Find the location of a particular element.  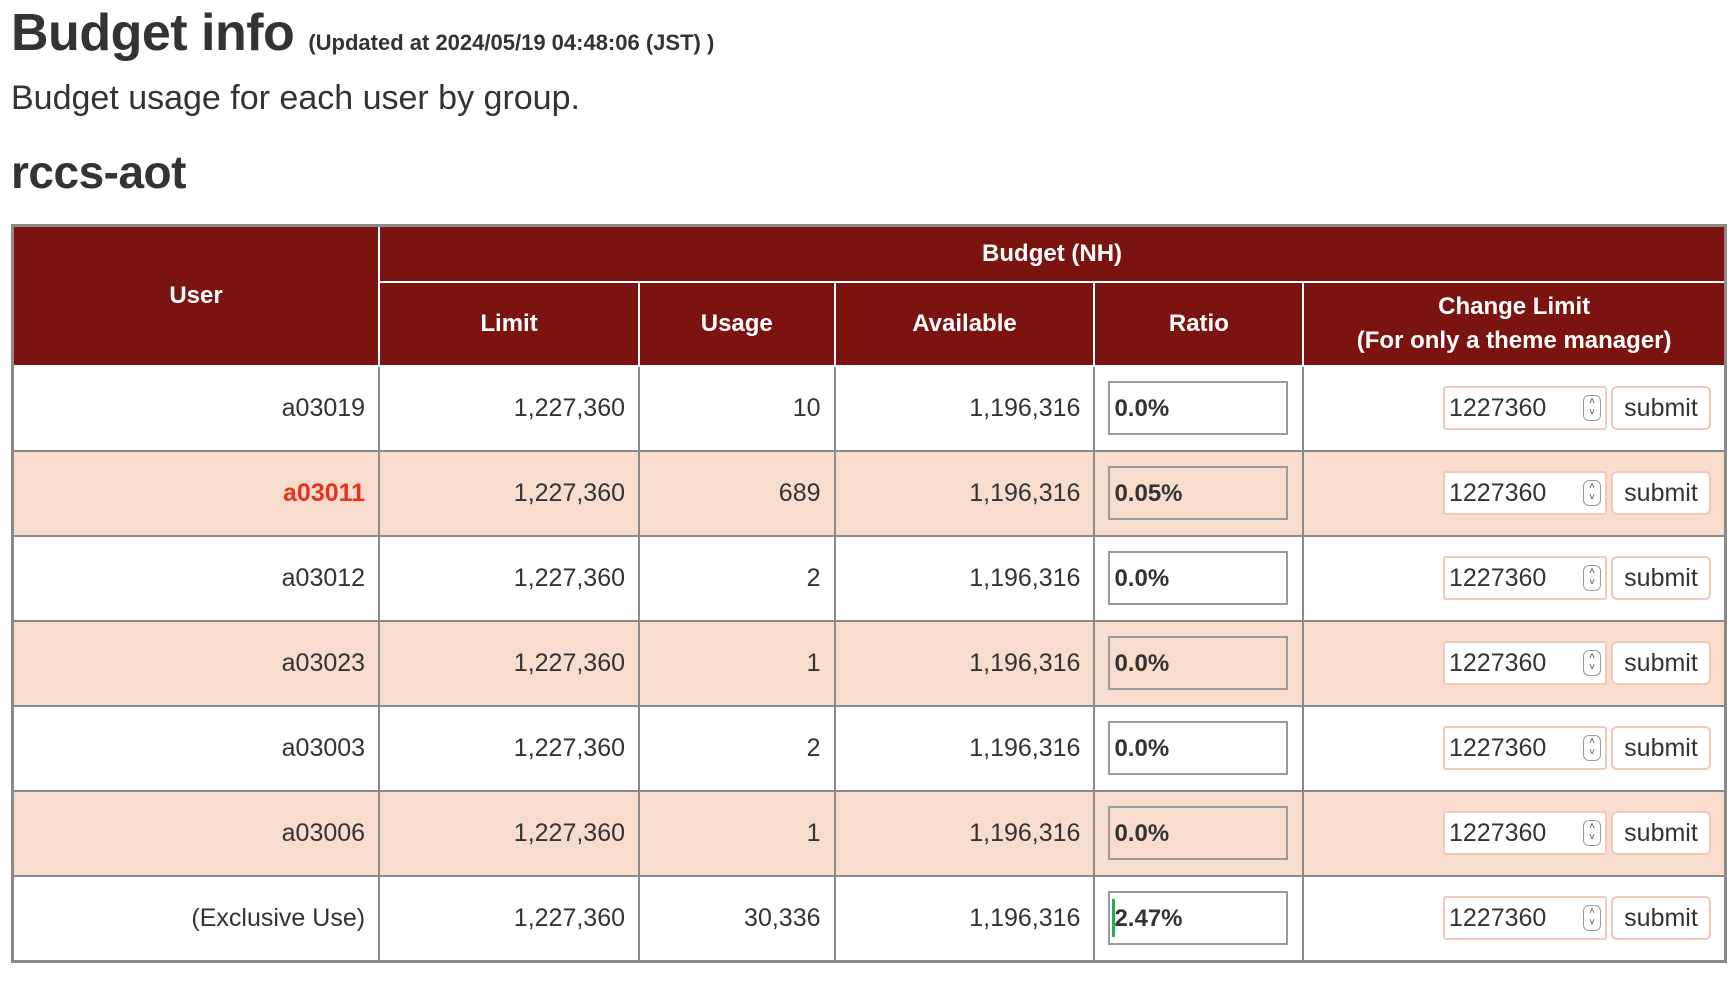

cell-user: a03023 is located at coordinates (196, 663).